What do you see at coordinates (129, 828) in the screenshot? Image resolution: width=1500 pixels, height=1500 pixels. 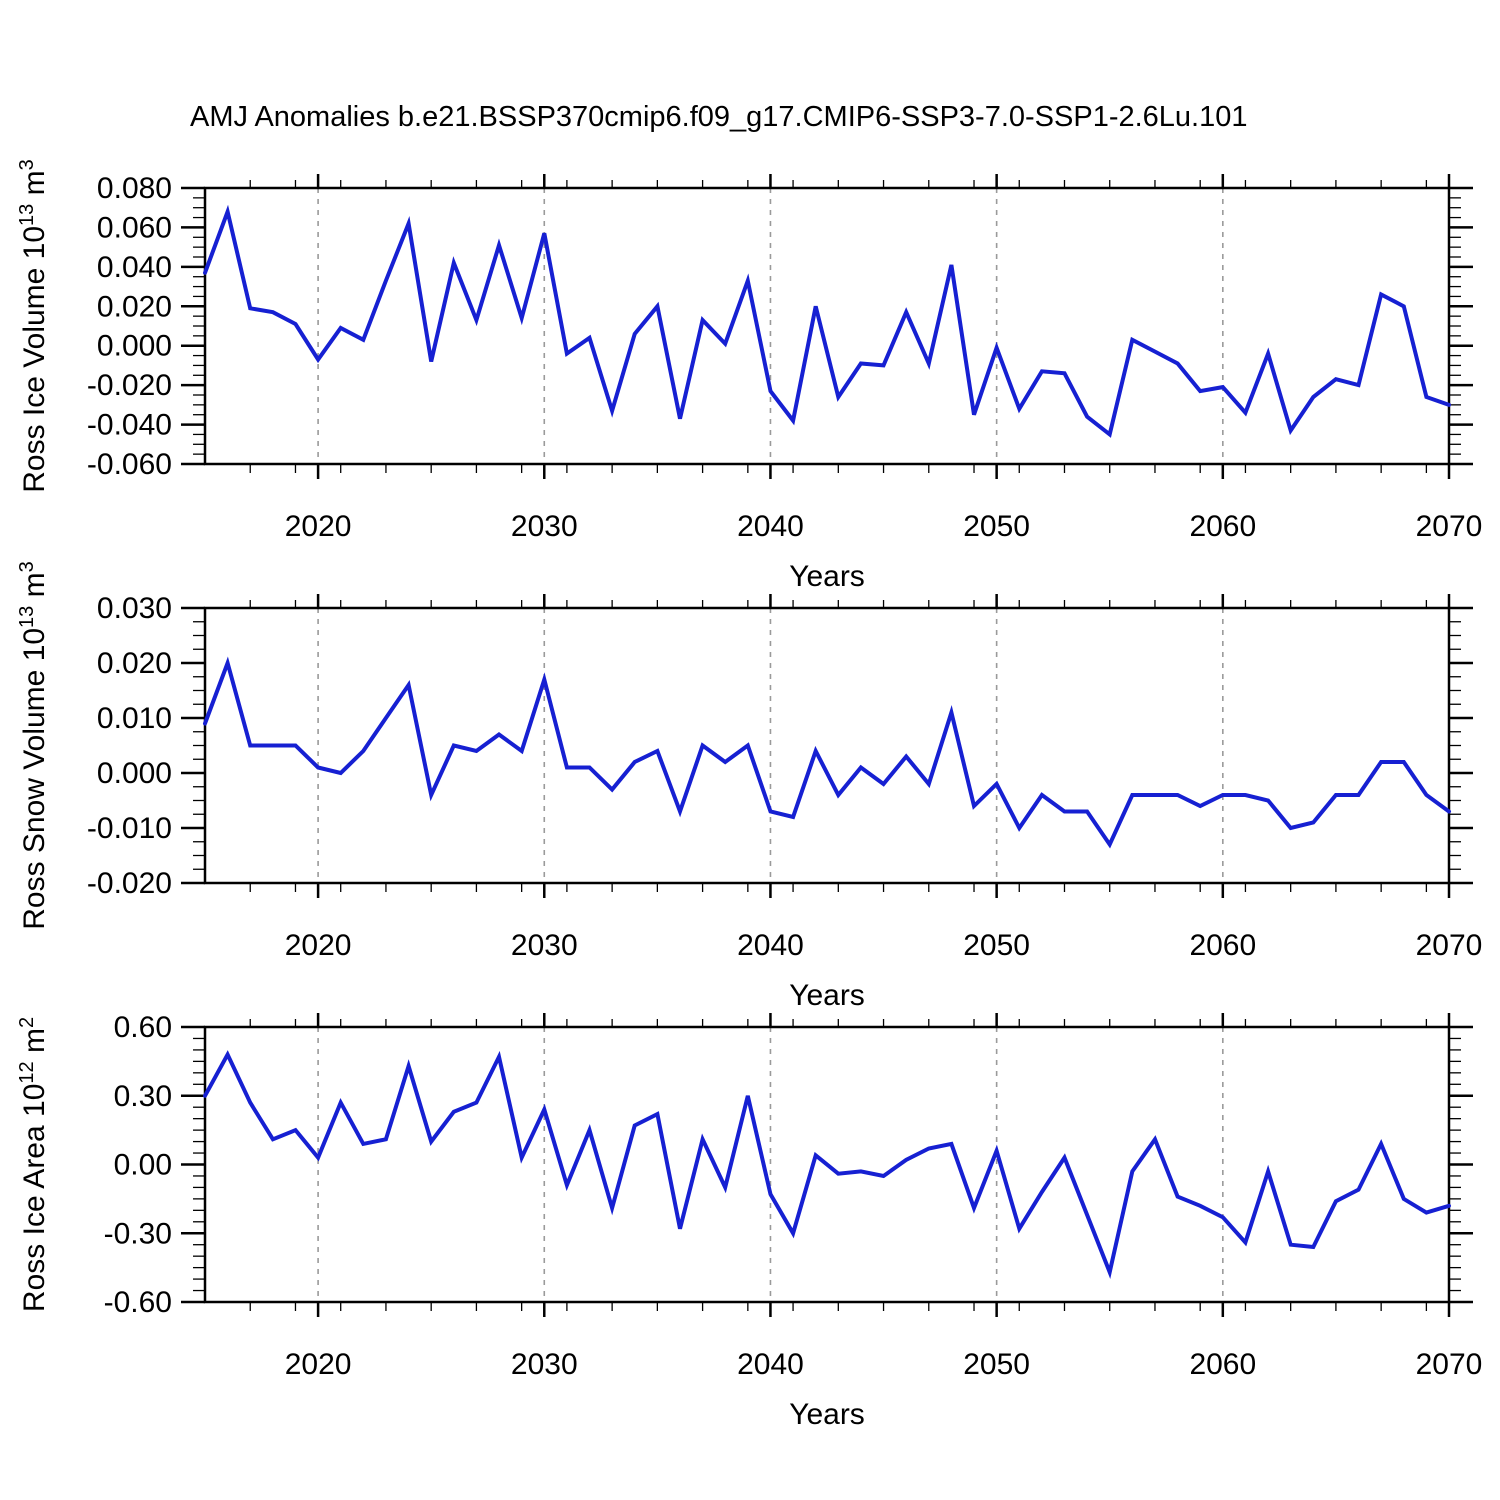 I see `y-tick-label: -0.010` at bounding box center [129, 828].